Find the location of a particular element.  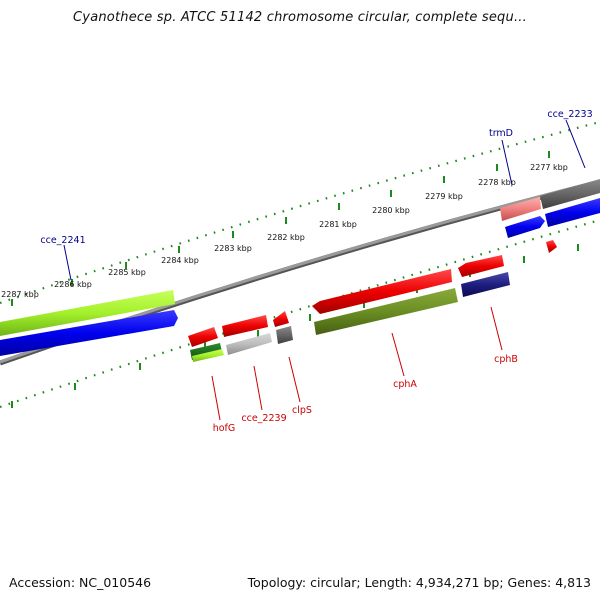

scale-label: 2283 kbp is located at coordinates (233, 248).